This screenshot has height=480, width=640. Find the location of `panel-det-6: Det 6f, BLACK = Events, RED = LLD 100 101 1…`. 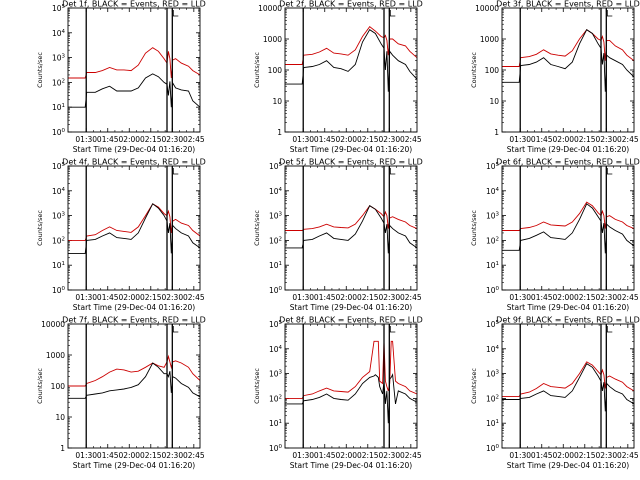

panel-det-6: Det 6f, BLACK = Events, RED = LLD 100 101 1… is located at coordinates (555, 235).